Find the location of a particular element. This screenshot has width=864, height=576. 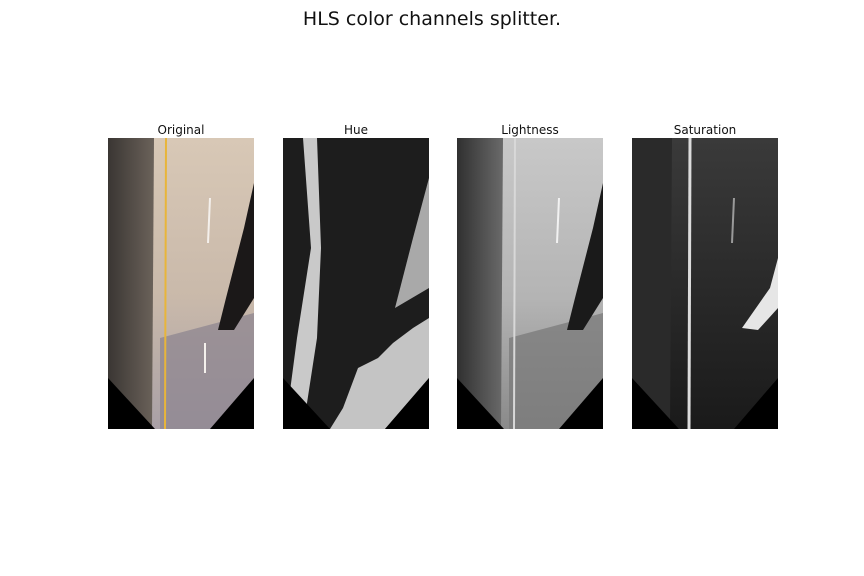

panel-lightness: Lightness is located at coordinates (530, 275).